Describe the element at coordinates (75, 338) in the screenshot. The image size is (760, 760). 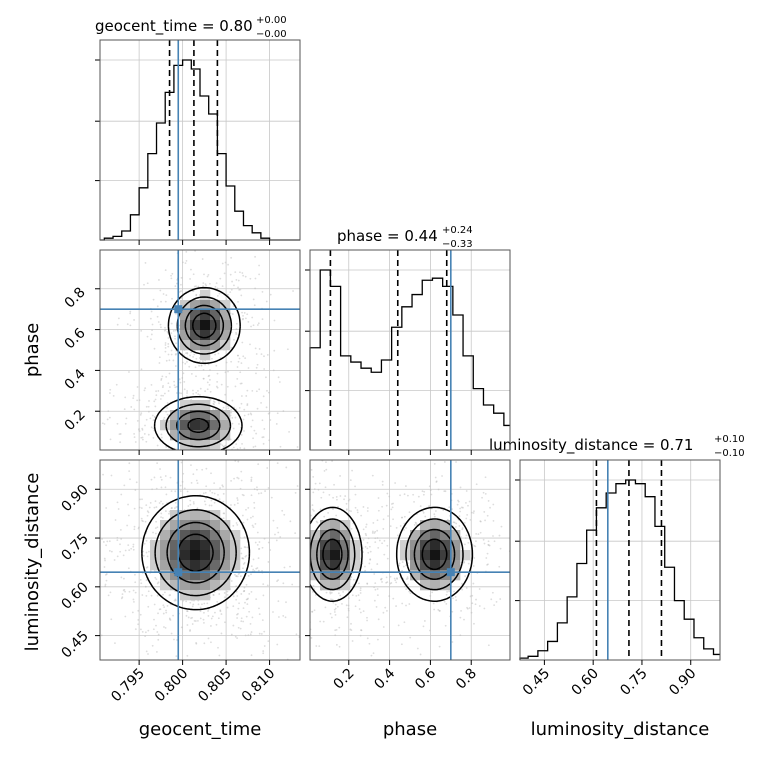
I see `y-tick-label-phase: 0.6` at that location.